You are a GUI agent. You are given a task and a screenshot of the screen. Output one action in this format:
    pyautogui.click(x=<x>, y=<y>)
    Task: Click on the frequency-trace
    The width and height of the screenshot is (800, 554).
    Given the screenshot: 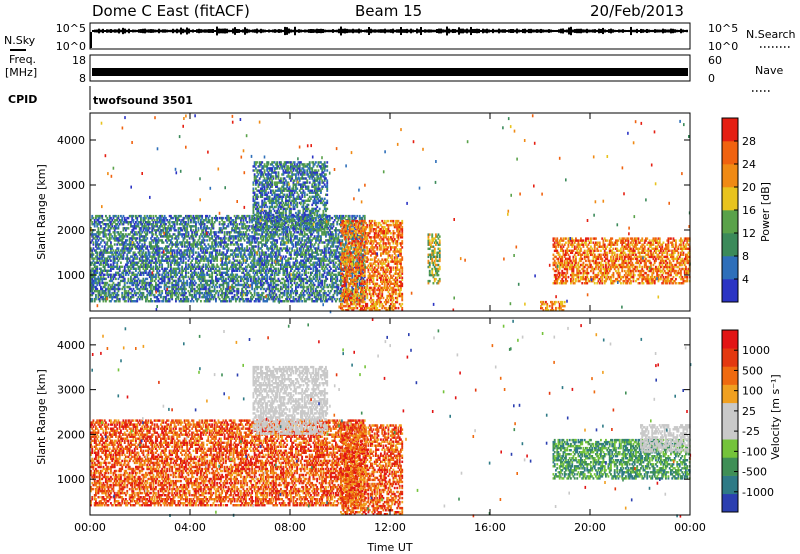 What is the action you would take?
    pyautogui.click(x=390, y=72)
    